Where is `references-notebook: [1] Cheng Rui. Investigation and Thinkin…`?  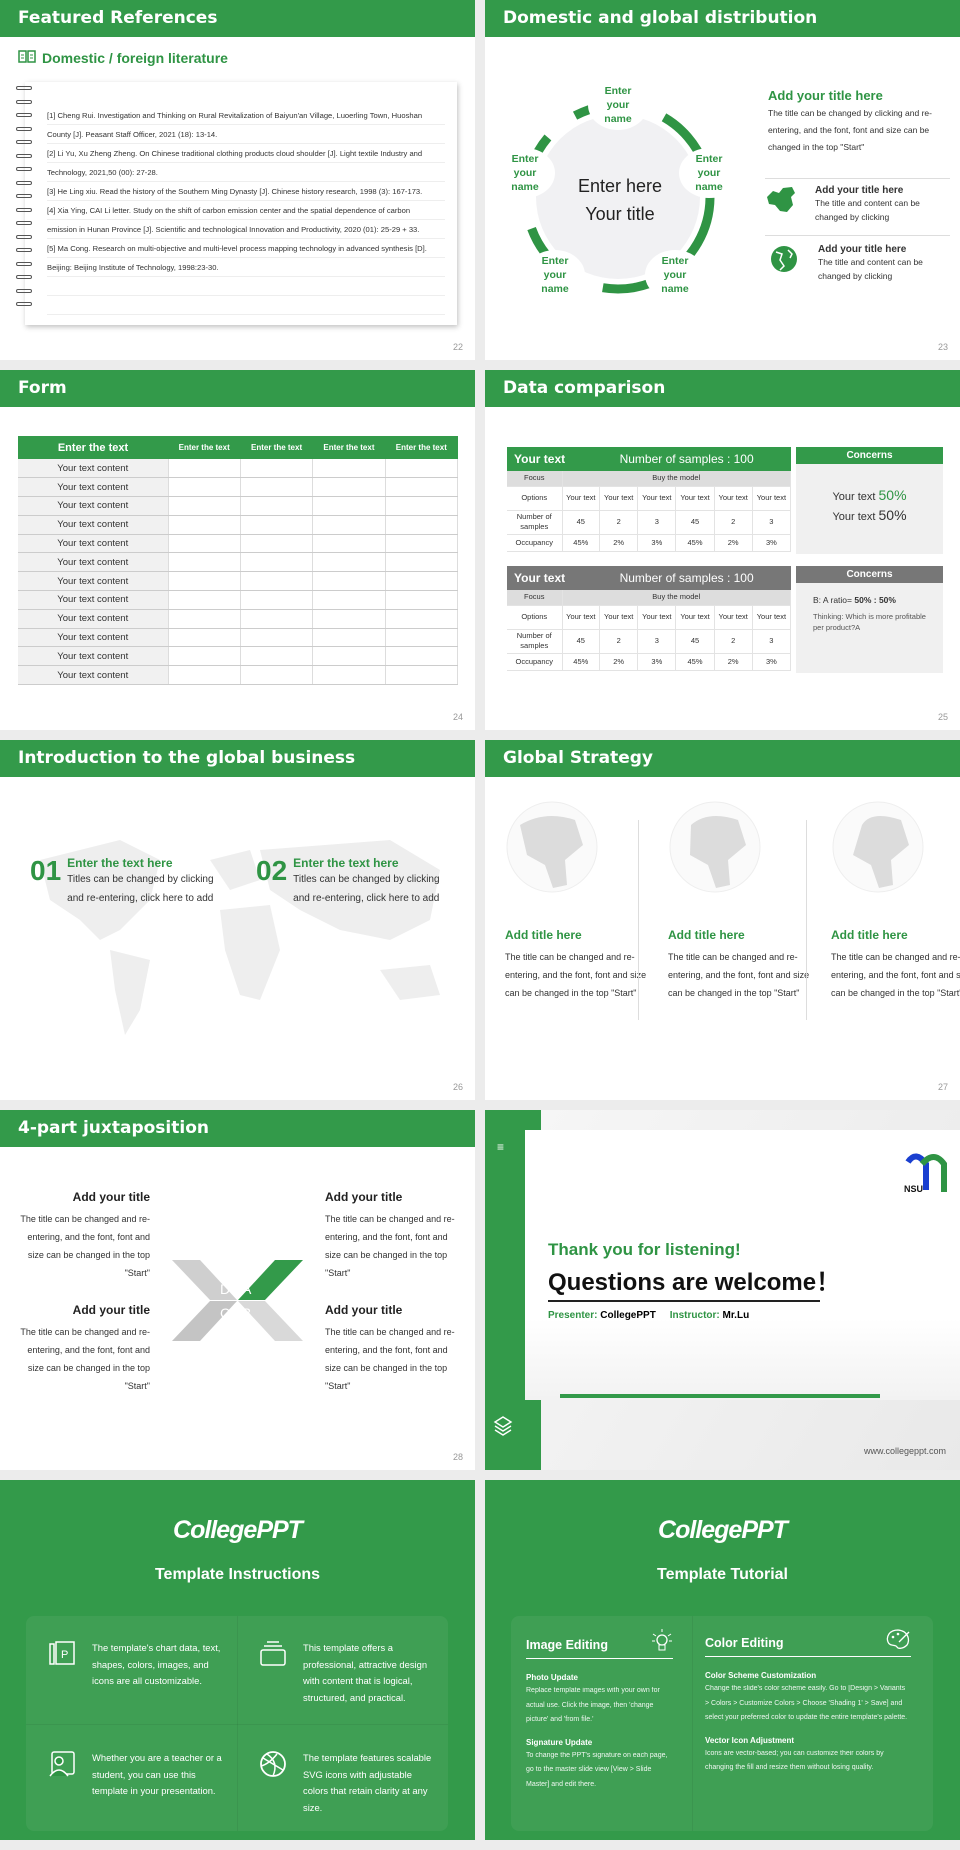 references-notebook: [1] Cheng Rui. Investigation and Thinkin… is located at coordinates (241, 203).